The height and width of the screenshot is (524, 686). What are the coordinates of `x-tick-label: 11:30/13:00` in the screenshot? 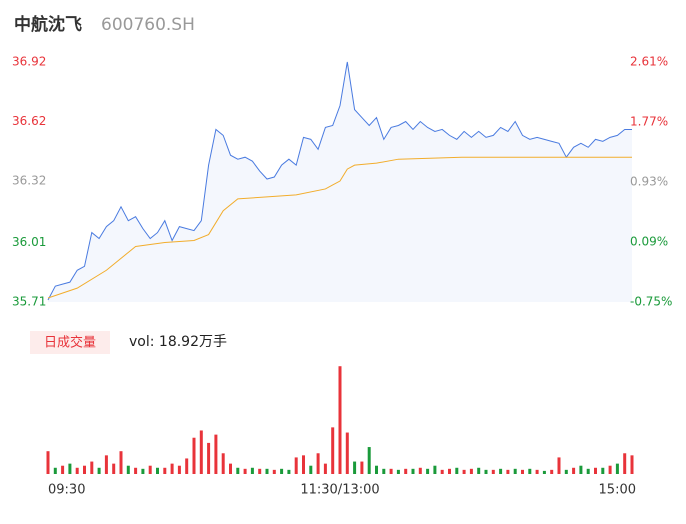 It's located at (339, 490).